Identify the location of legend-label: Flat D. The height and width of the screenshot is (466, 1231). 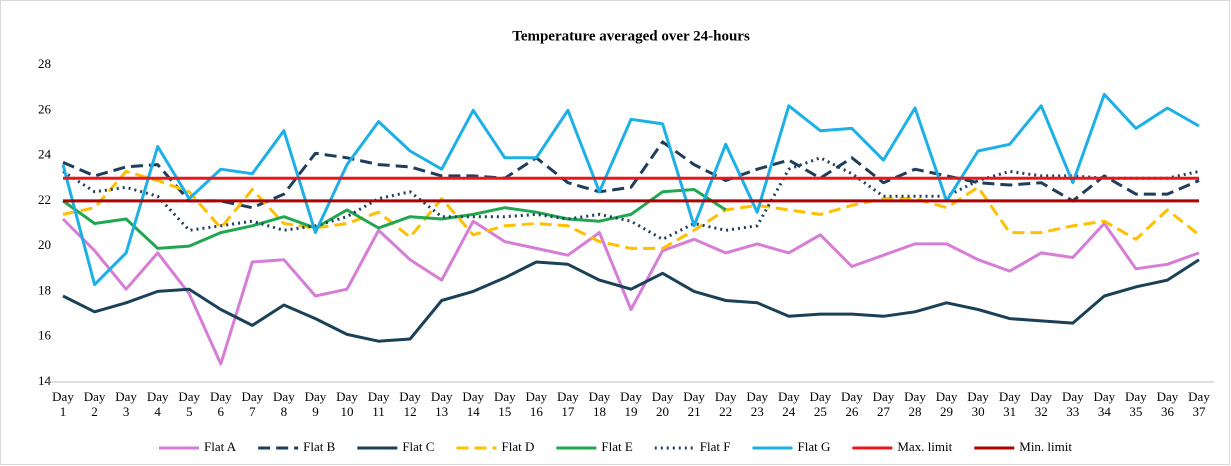
(517, 446).